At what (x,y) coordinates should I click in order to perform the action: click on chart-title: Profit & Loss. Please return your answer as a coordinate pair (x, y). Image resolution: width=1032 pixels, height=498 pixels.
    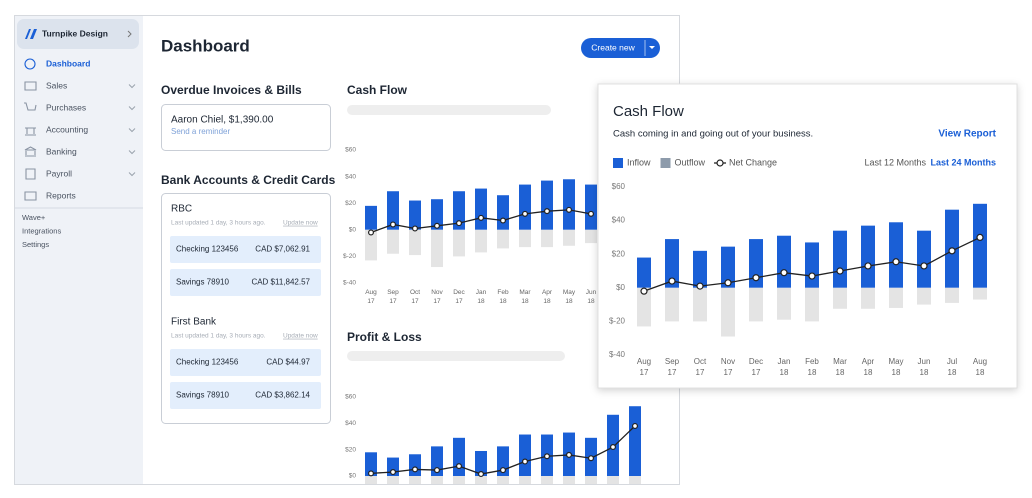
    Looking at the image, I should click on (384, 337).